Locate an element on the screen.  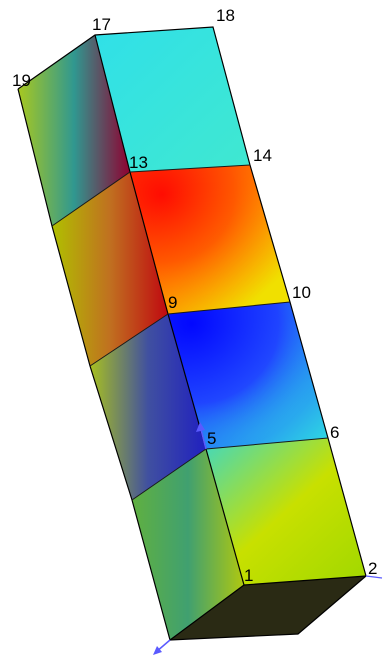
node-label-2: 2 is located at coordinates (372, 568).